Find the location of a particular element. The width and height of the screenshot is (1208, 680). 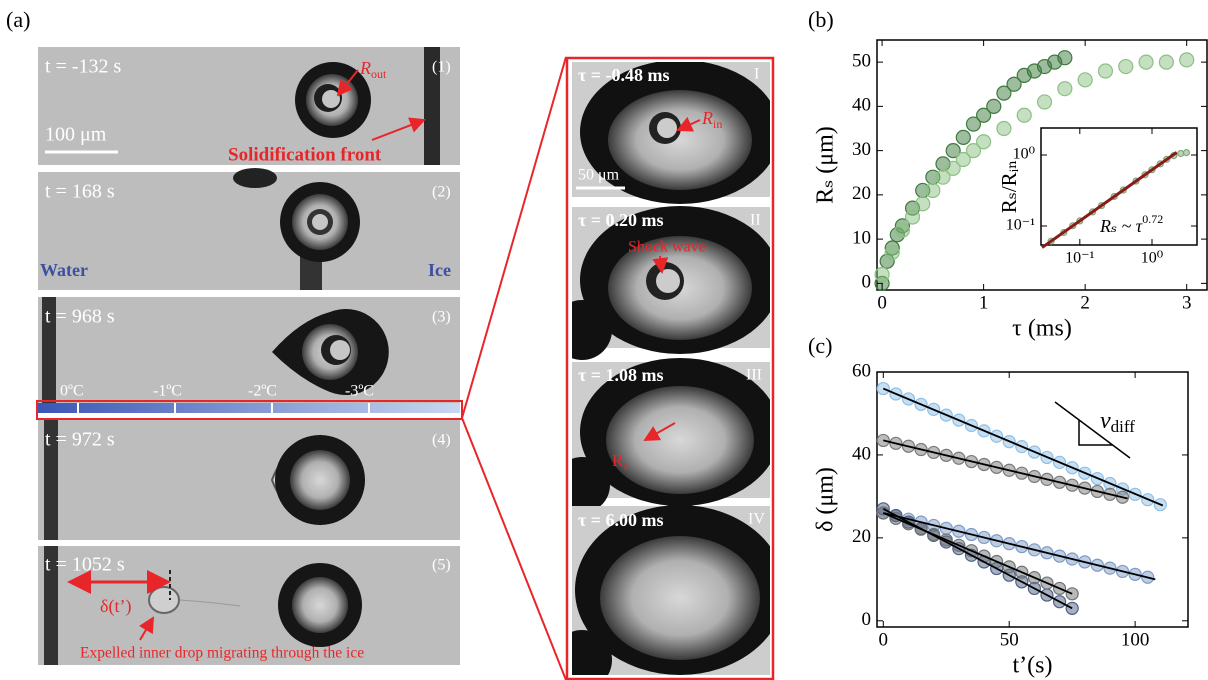

delta-label: δ(t’) is located at coordinates (115, 606).